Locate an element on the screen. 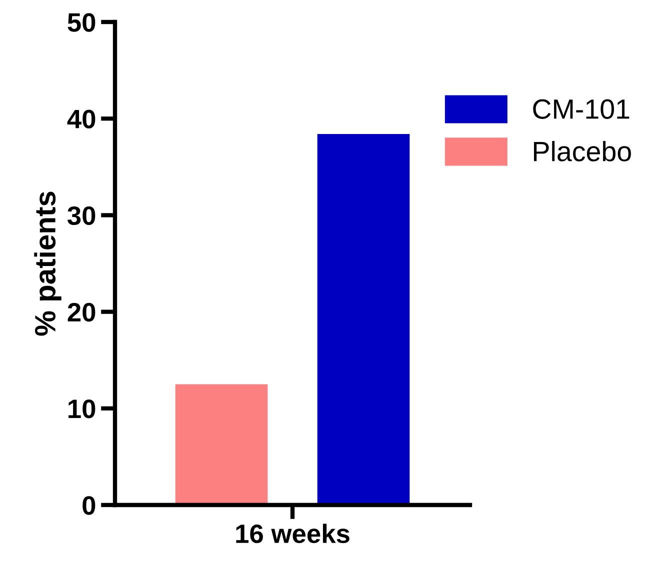 The width and height of the screenshot is (666, 568). y-tick-label: 20 is located at coordinates (82, 312).